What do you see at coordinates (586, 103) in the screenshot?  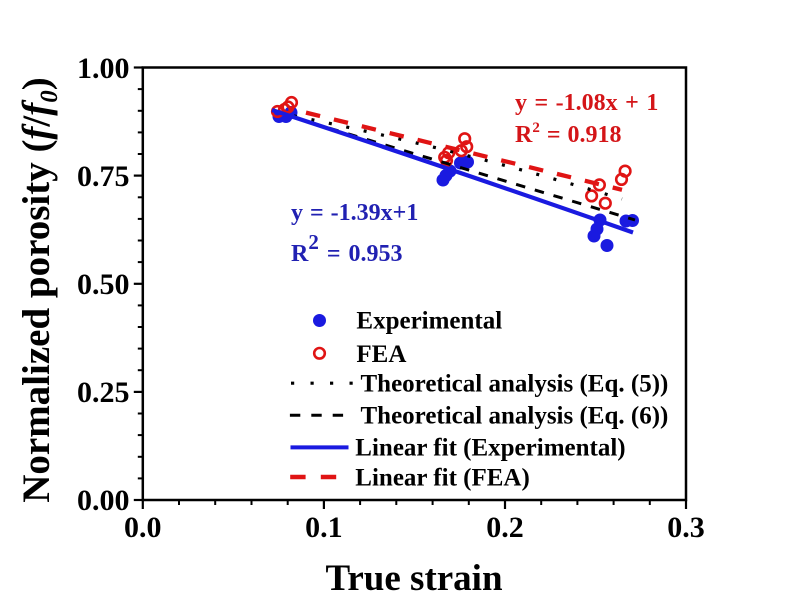 I see `svg-text: y = -1.08x + 1` at bounding box center [586, 103].